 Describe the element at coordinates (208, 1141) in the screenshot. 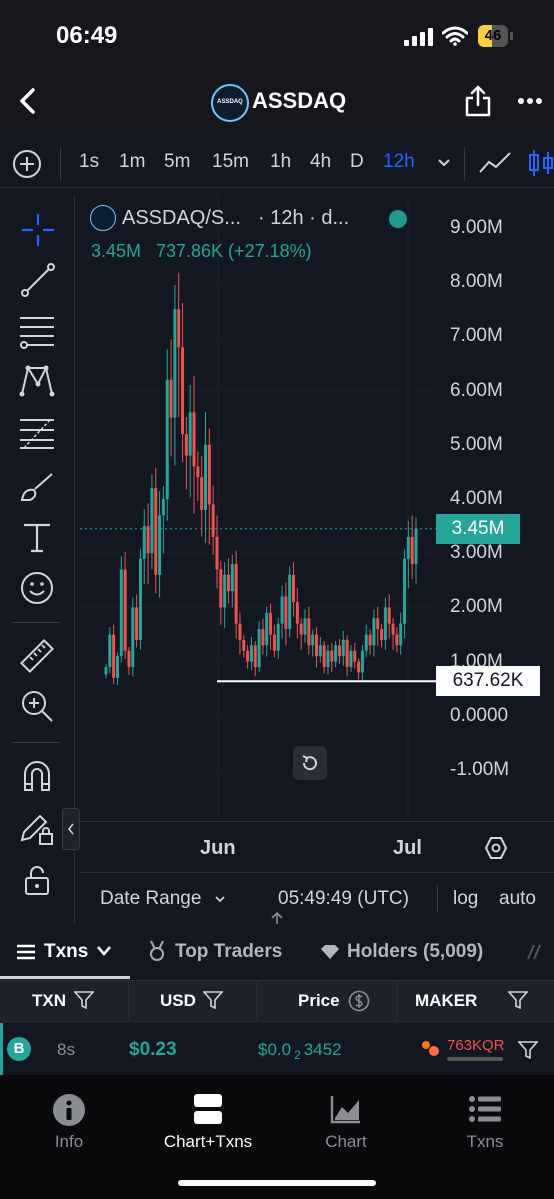

I see `nav-chart-txns: Chart+Txns` at that location.